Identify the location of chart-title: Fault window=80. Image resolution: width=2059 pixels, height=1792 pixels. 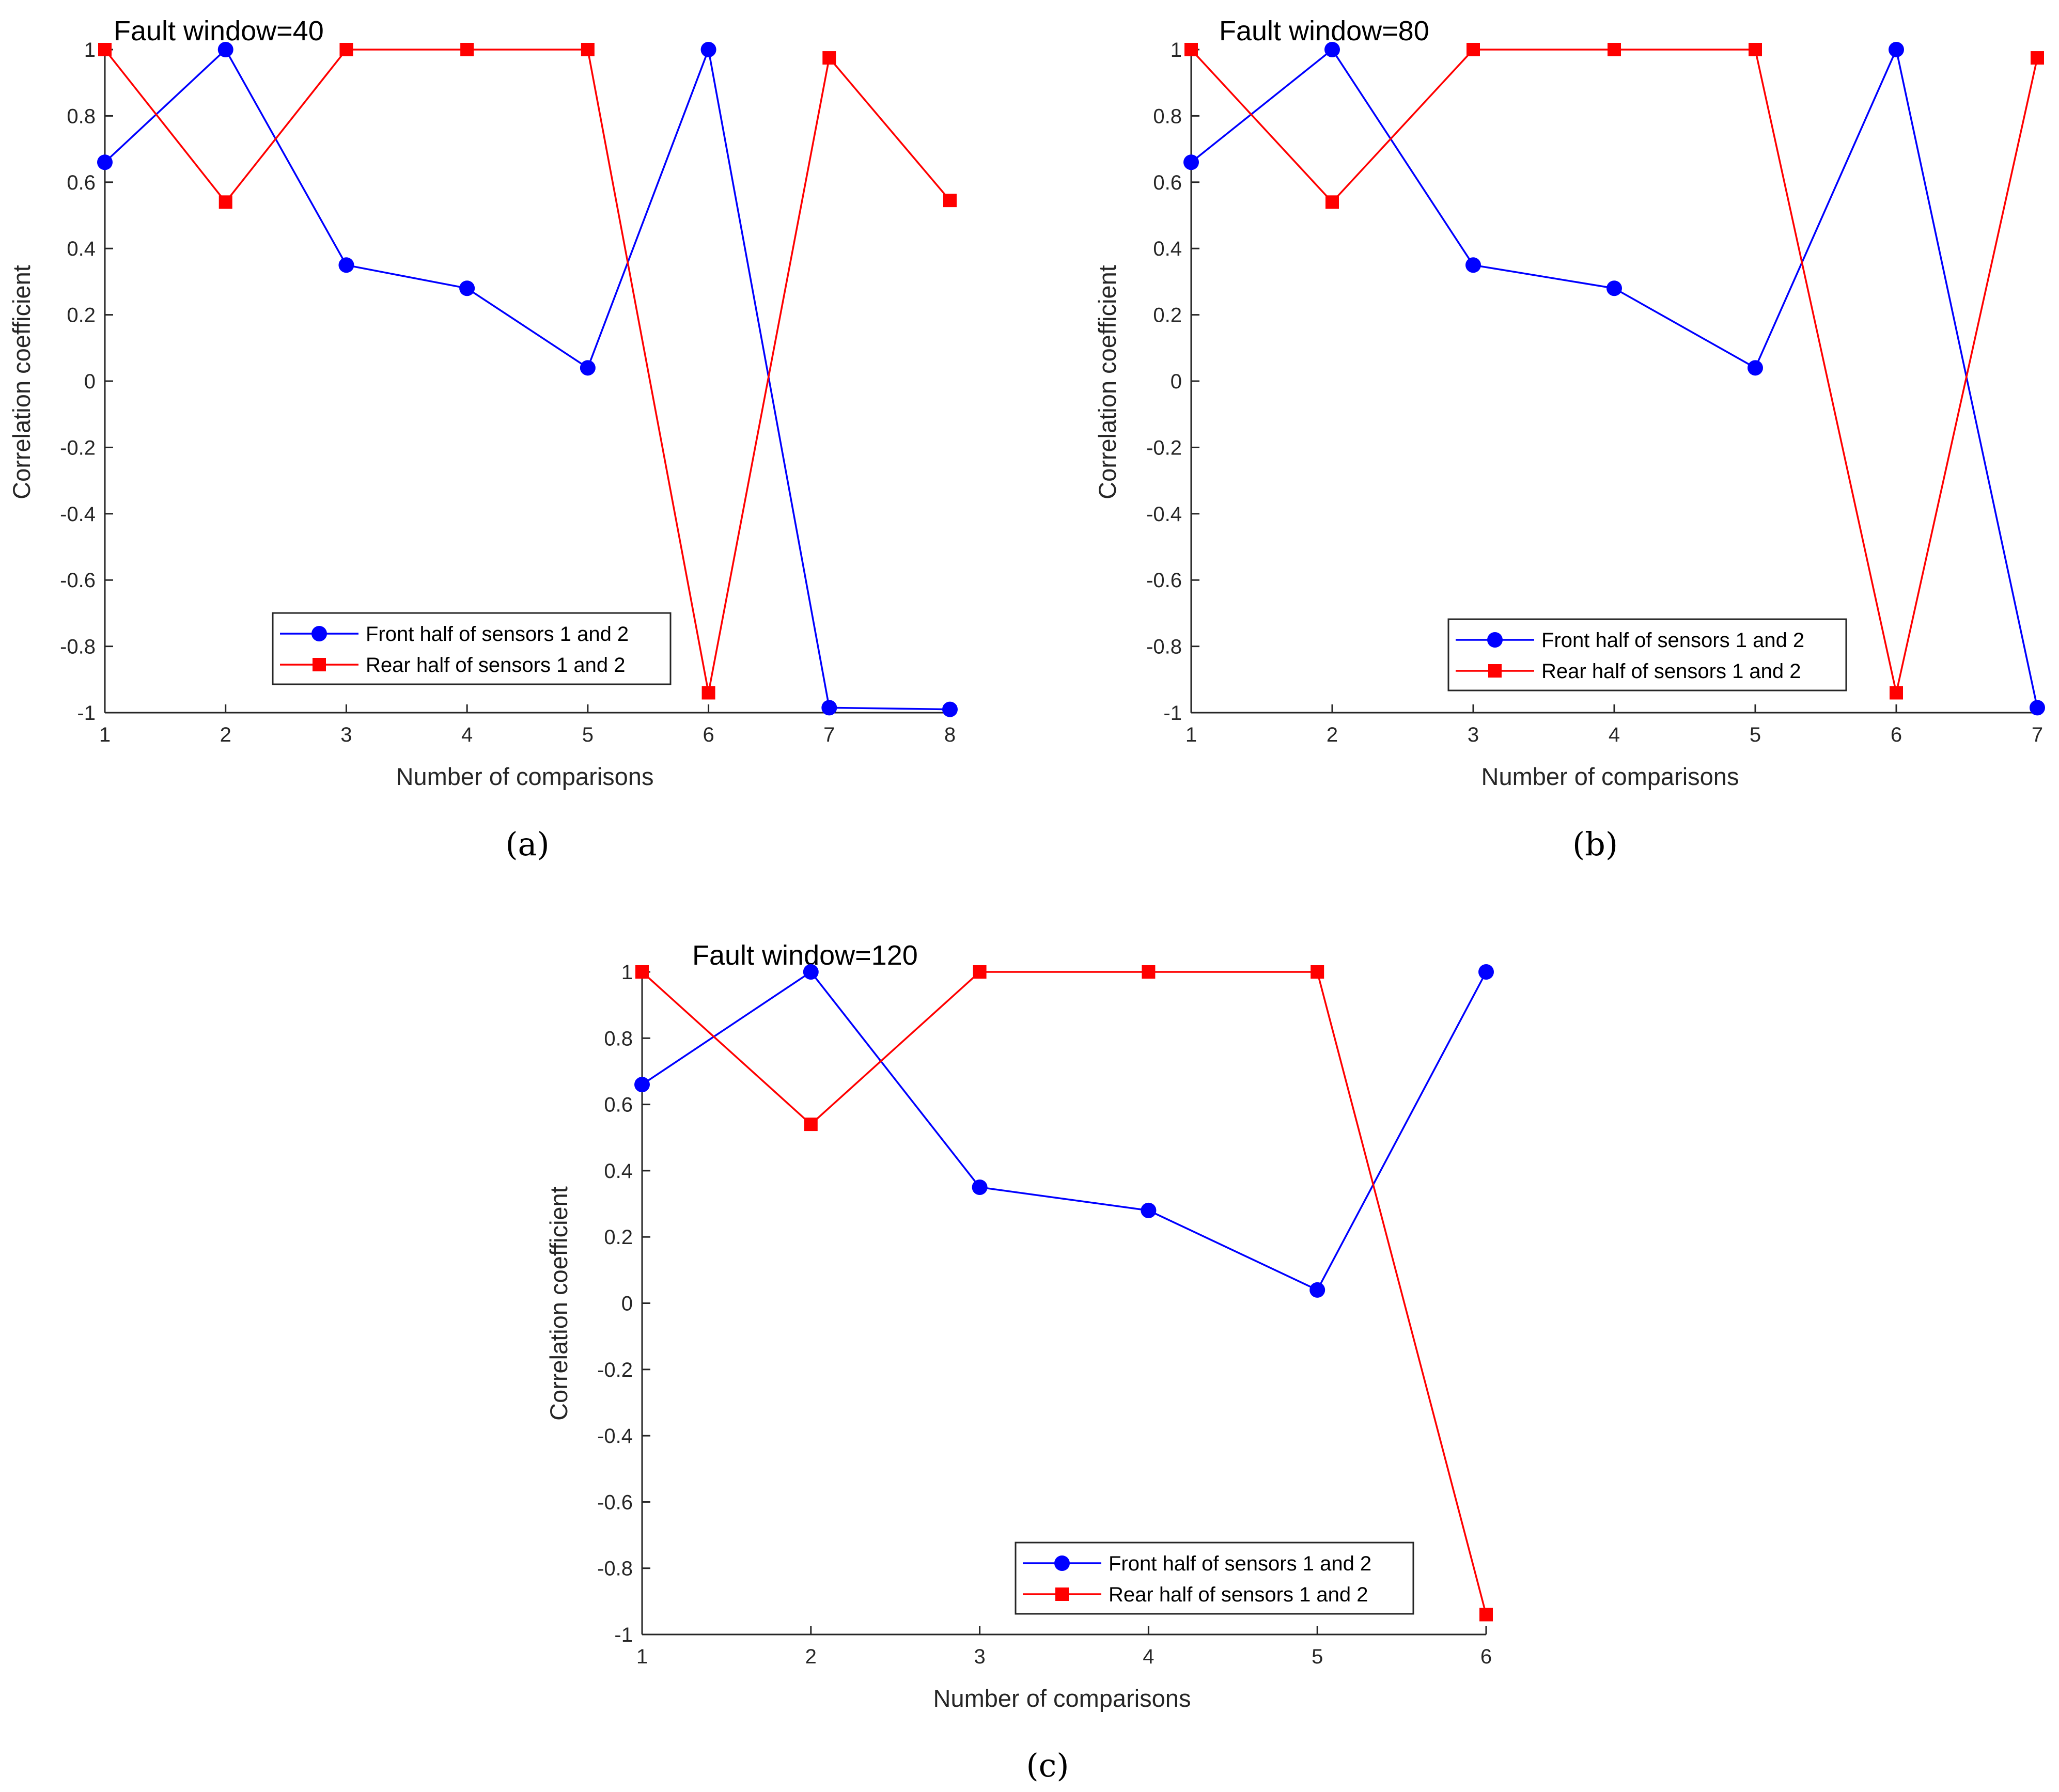
(1324, 30).